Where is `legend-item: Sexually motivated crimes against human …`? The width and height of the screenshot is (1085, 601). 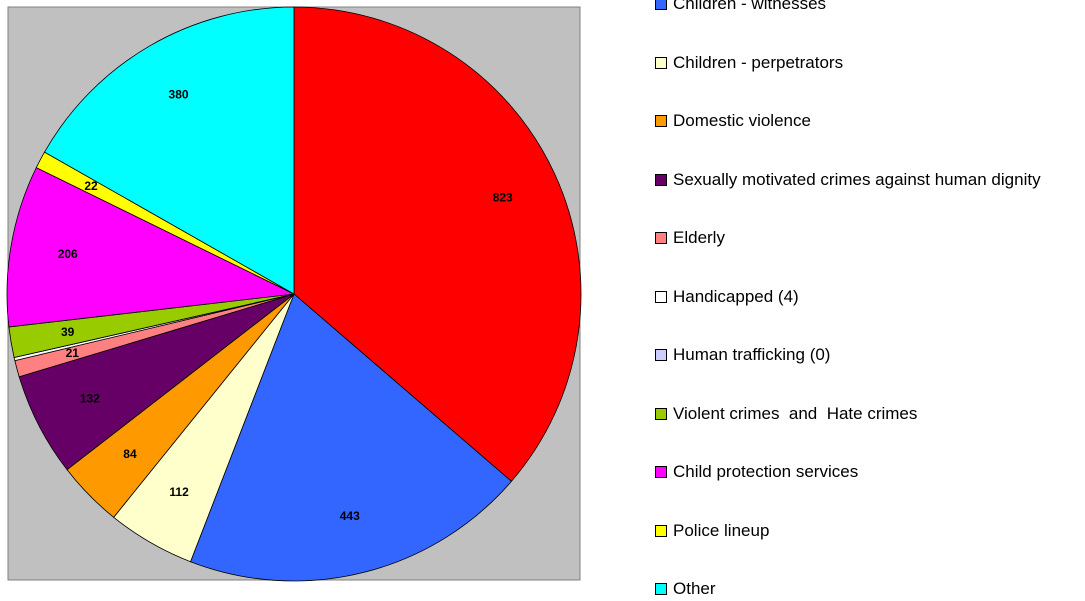
legend-item: Sexually motivated crimes against human … is located at coordinates (865, 180).